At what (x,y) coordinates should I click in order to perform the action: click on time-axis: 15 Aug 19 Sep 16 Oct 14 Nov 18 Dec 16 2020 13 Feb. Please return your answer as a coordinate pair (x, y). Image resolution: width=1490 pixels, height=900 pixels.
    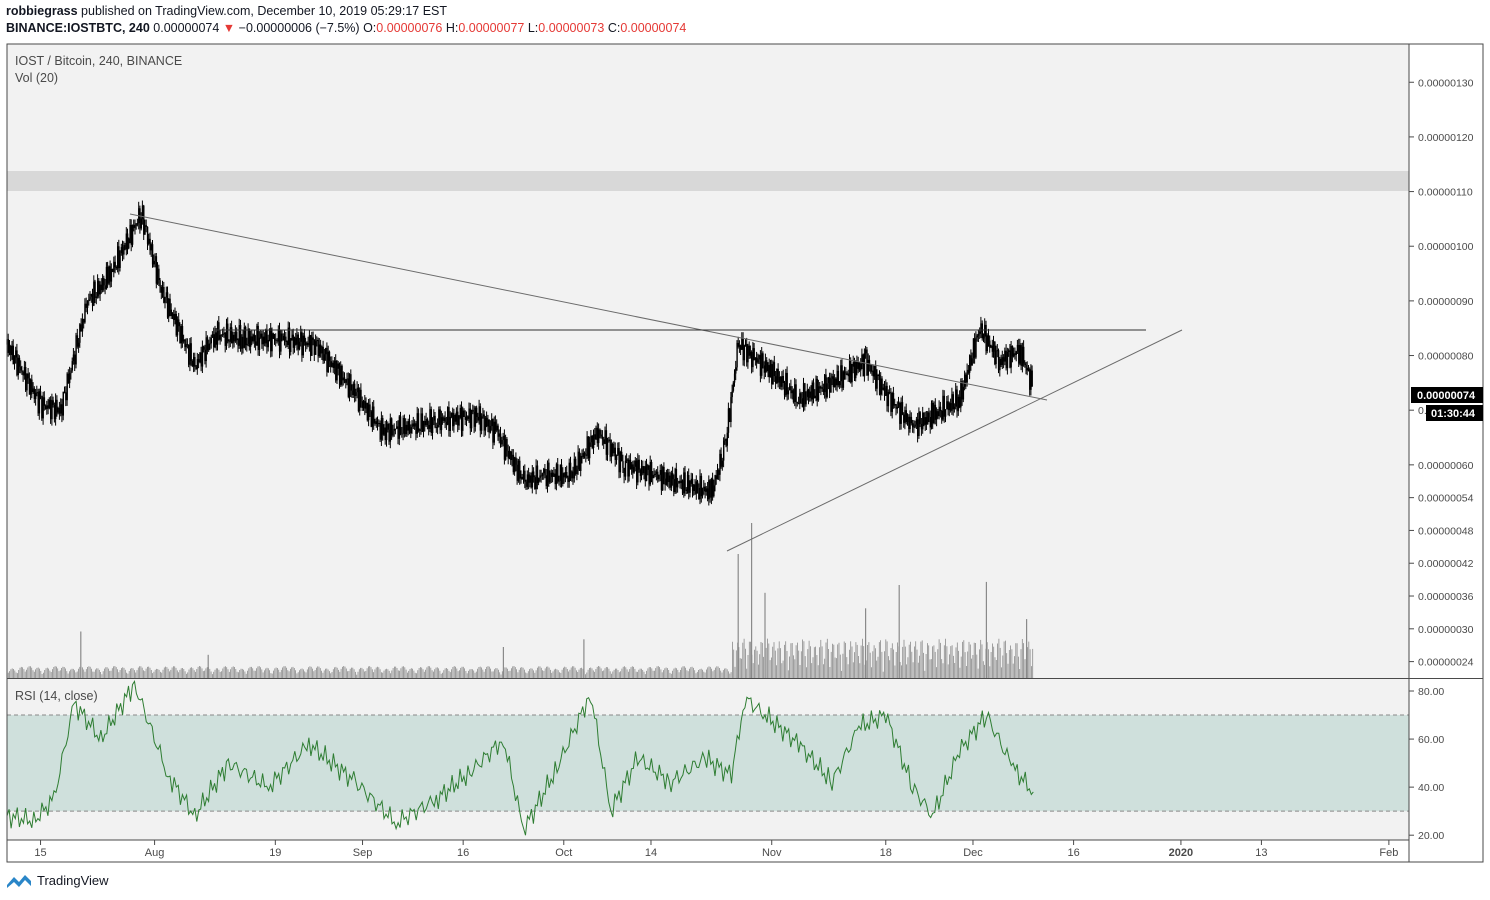
    Looking at the image, I should click on (716, 849).